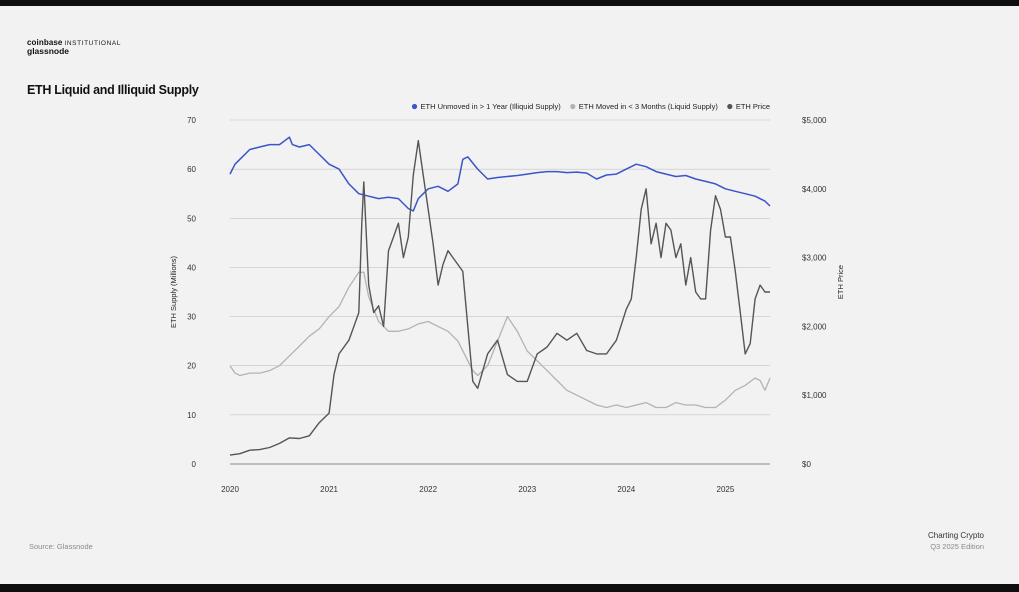 The width and height of the screenshot is (1019, 592). What do you see at coordinates (726, 489) in the screenshot?
I see `x-tick-label: 2025` at bounding box center [726, 489].